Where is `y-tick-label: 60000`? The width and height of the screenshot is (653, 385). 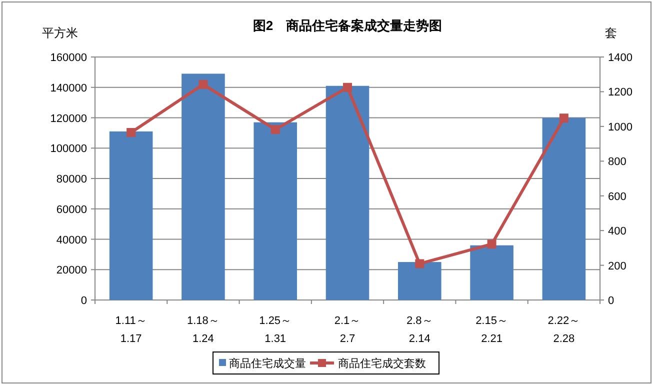
y-tick-label: 60000 is located at coordinates (71, 210).